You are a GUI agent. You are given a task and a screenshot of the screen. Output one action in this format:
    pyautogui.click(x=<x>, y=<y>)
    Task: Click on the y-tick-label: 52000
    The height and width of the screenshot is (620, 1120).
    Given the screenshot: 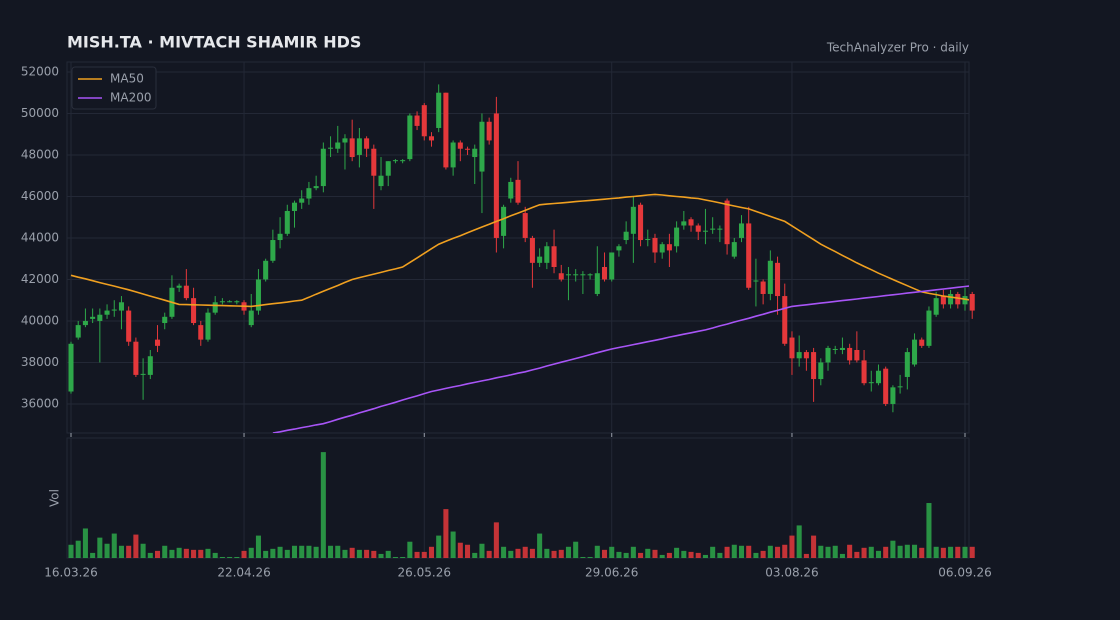 What is the action you would take?
    pyautogui.click(x=40, y=71)
    